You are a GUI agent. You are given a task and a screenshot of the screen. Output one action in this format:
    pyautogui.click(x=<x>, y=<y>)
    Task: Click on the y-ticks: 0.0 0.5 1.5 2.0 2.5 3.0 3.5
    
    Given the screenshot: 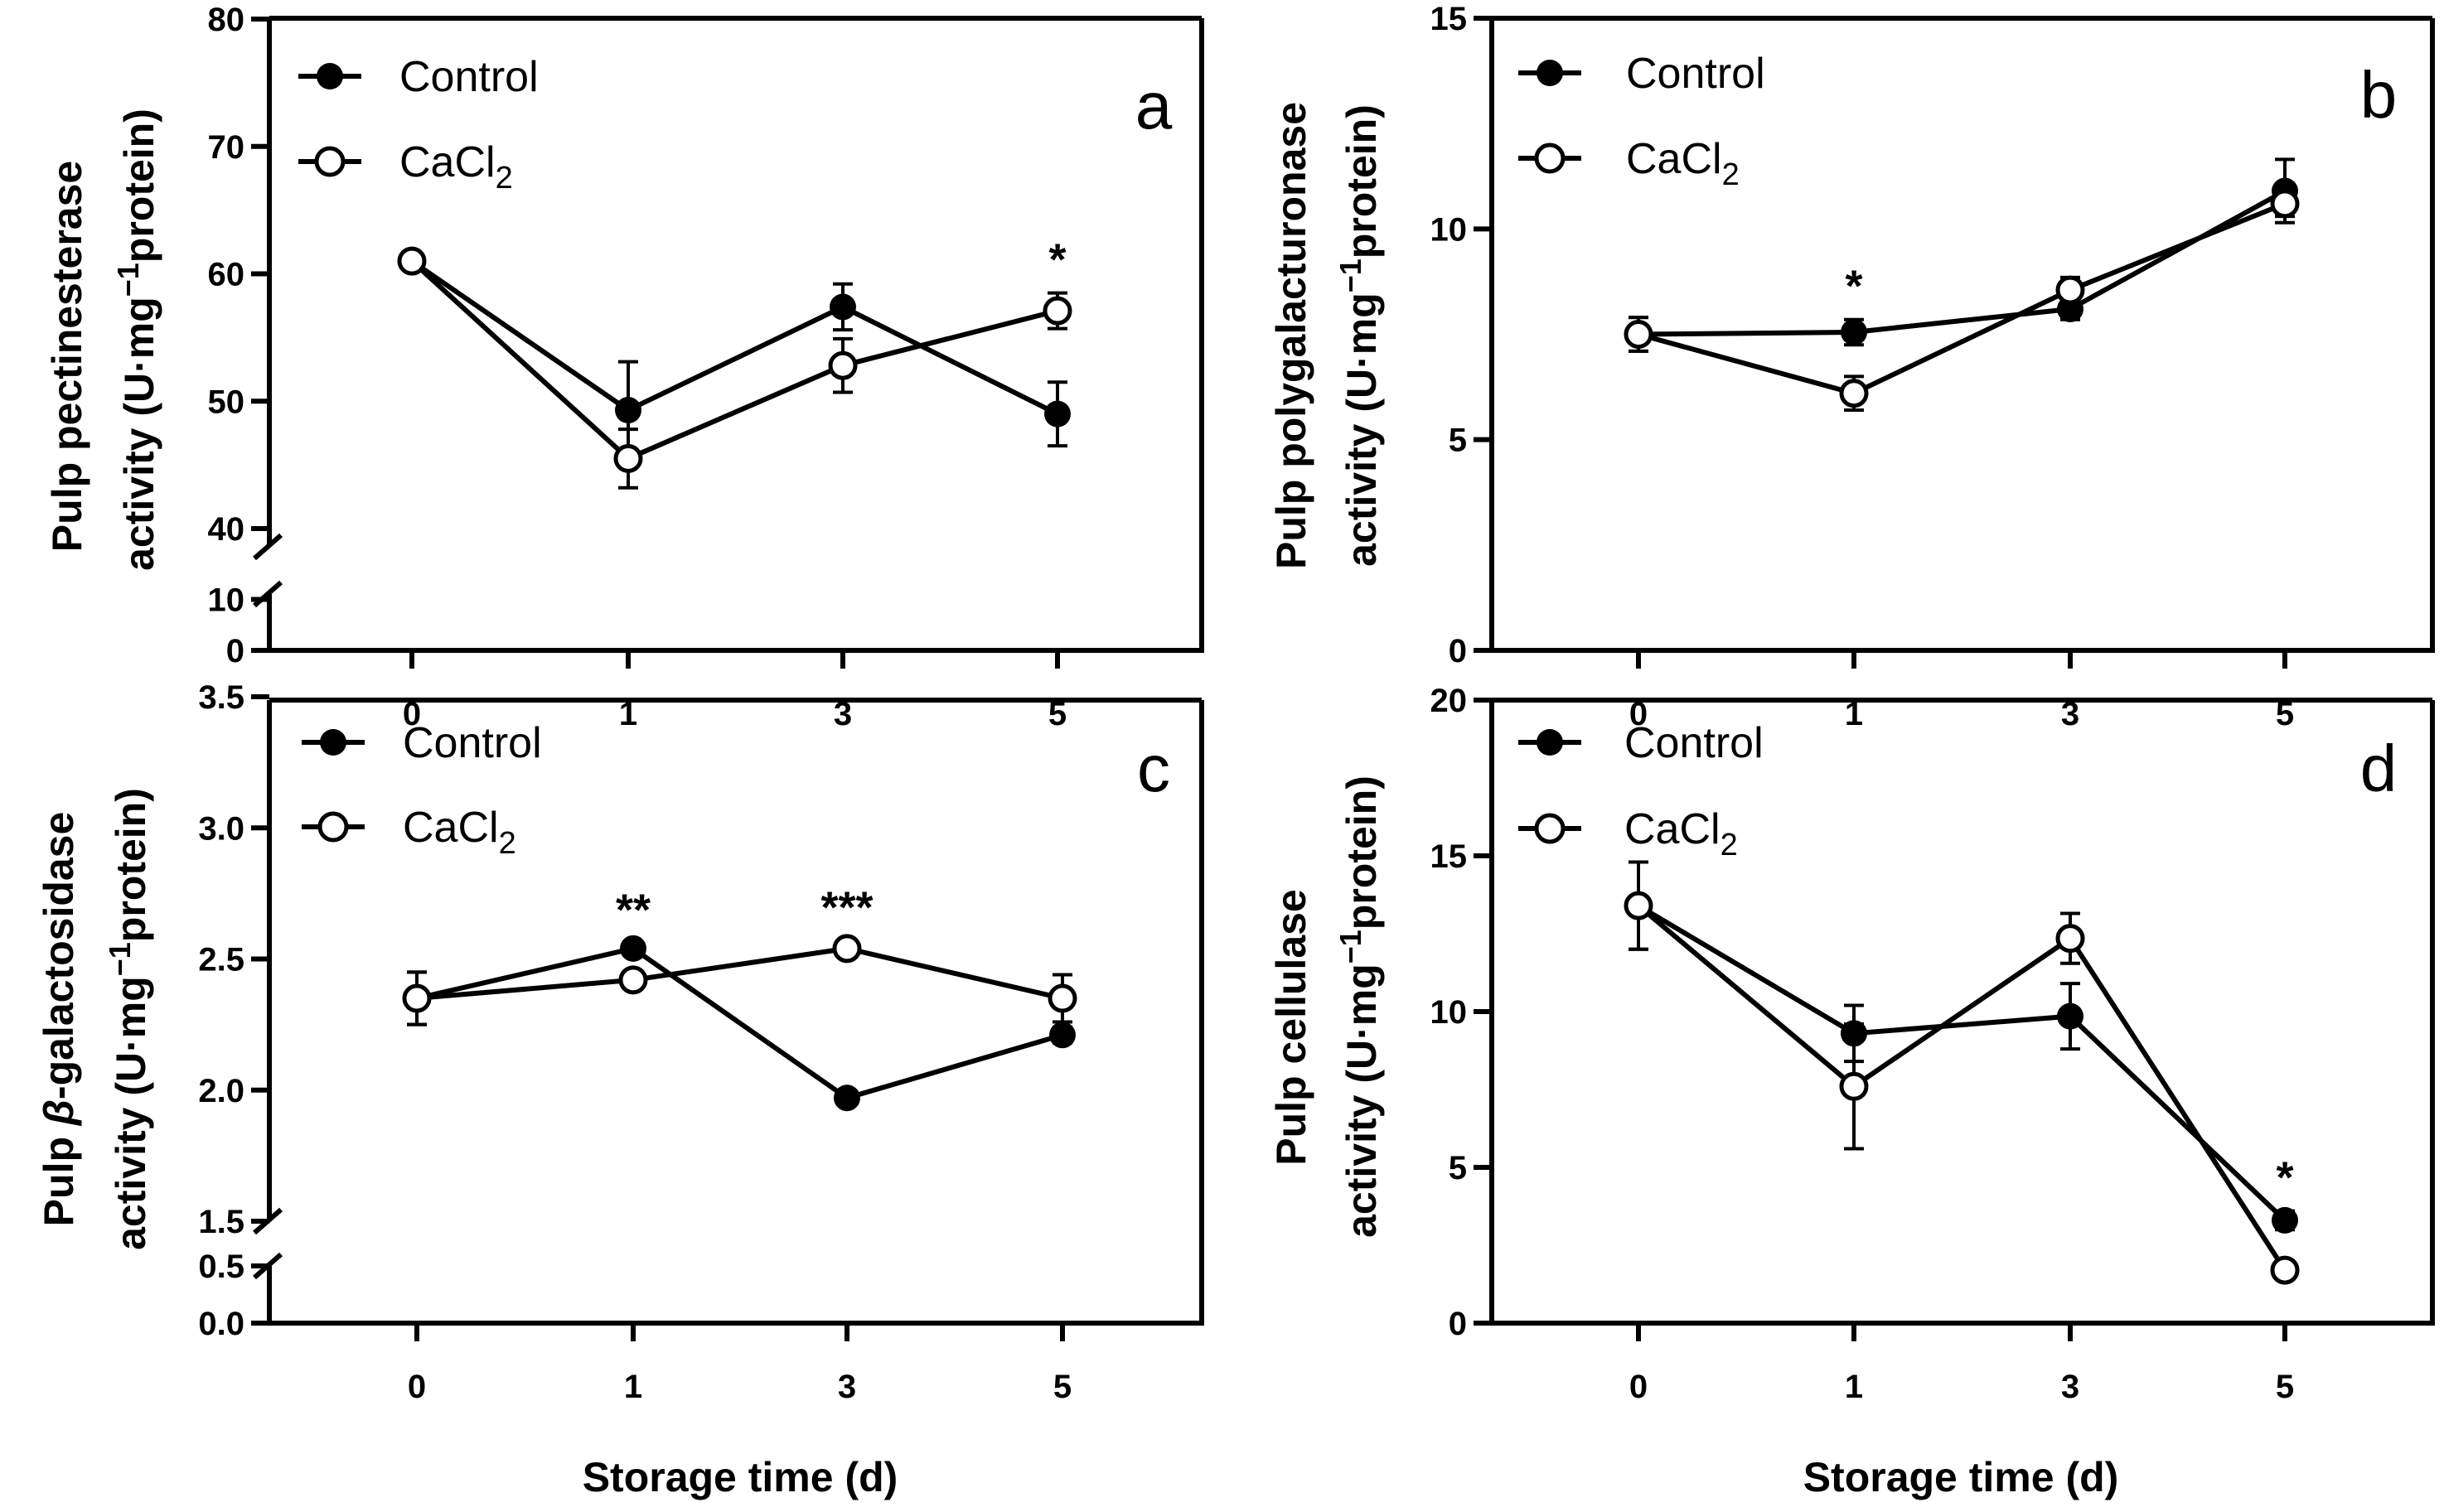 What is the action you would take?
    pyautogui.click(x=233, y=1010)
    